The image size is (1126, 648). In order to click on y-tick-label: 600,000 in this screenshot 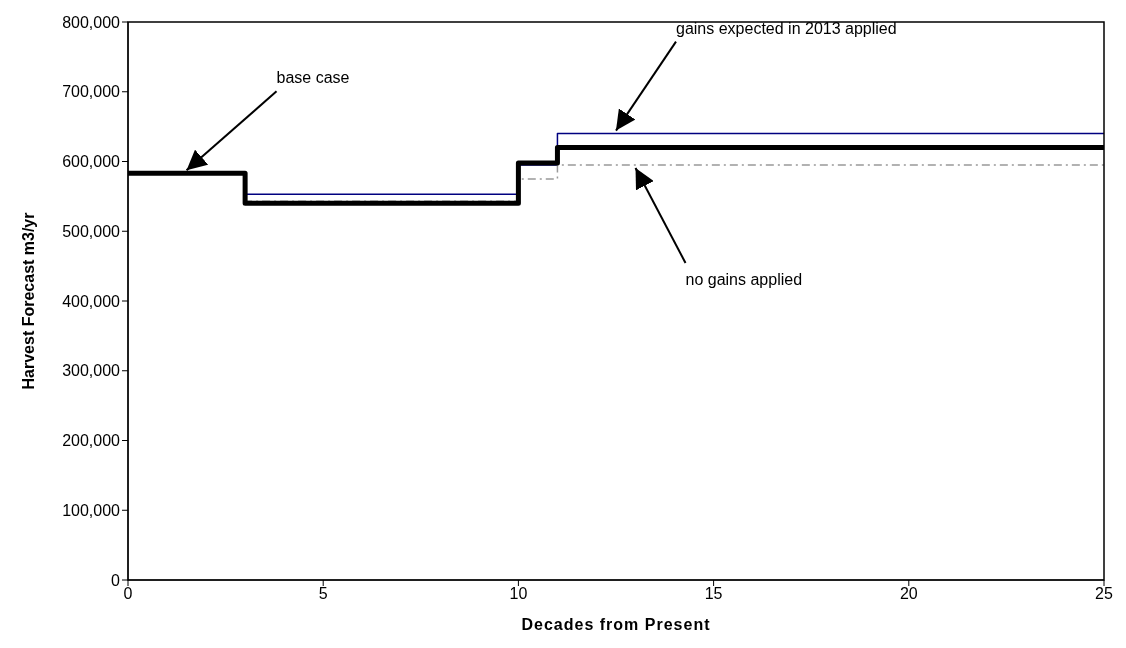, I will do `click(91, 162)`.